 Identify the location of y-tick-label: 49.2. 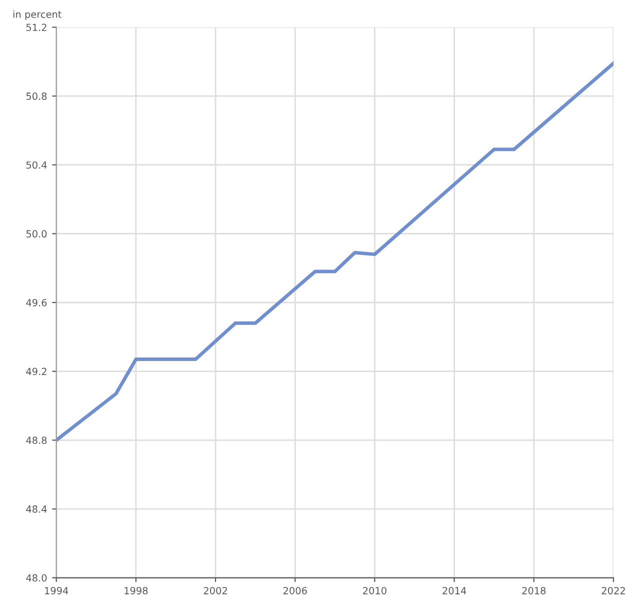
(36, 372).